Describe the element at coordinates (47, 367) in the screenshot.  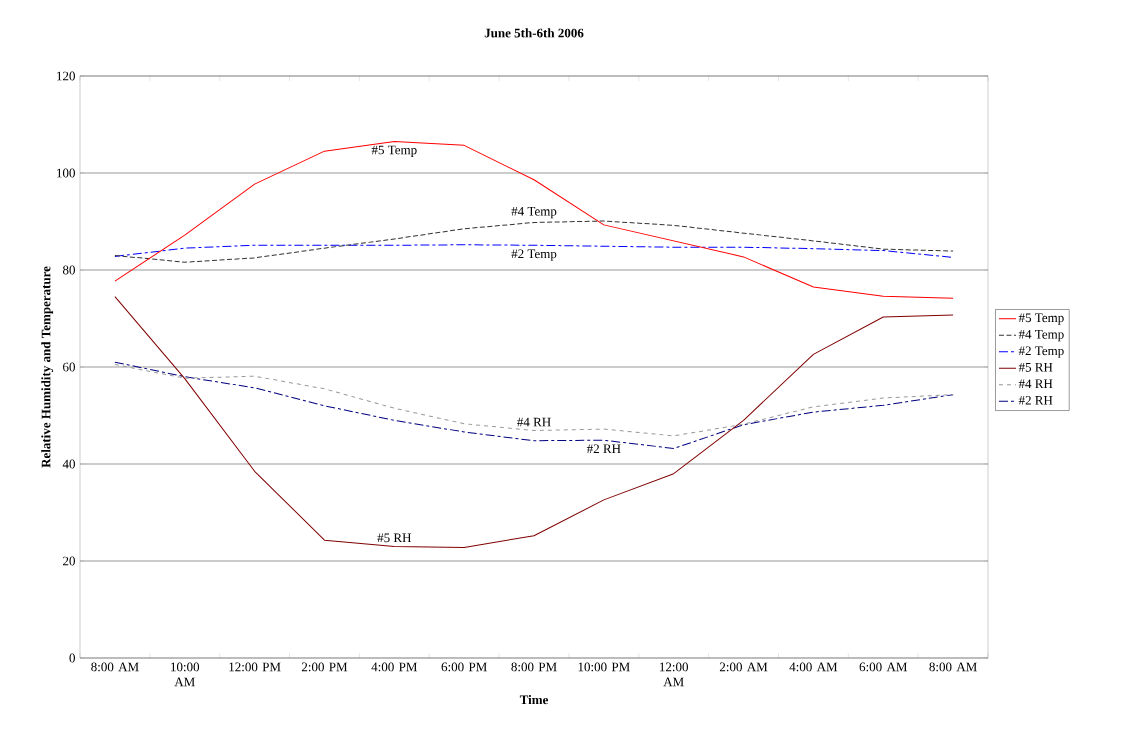
I see `y-axis-title: Relative Humidity and Temperature` at that location.